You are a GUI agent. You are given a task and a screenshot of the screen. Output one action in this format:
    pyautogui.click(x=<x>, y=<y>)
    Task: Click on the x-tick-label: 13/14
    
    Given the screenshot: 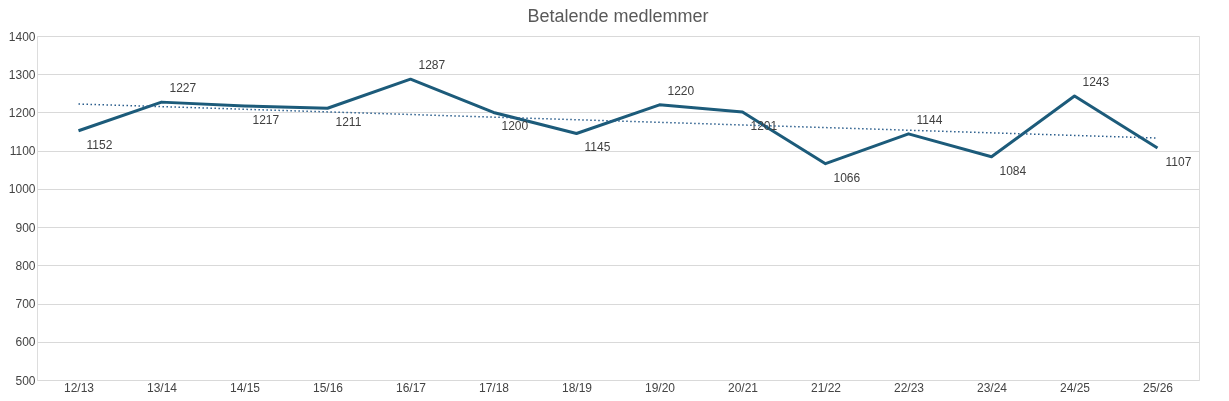 What is the action you would take?
    pyautogui.click(x=162, y=387)
    